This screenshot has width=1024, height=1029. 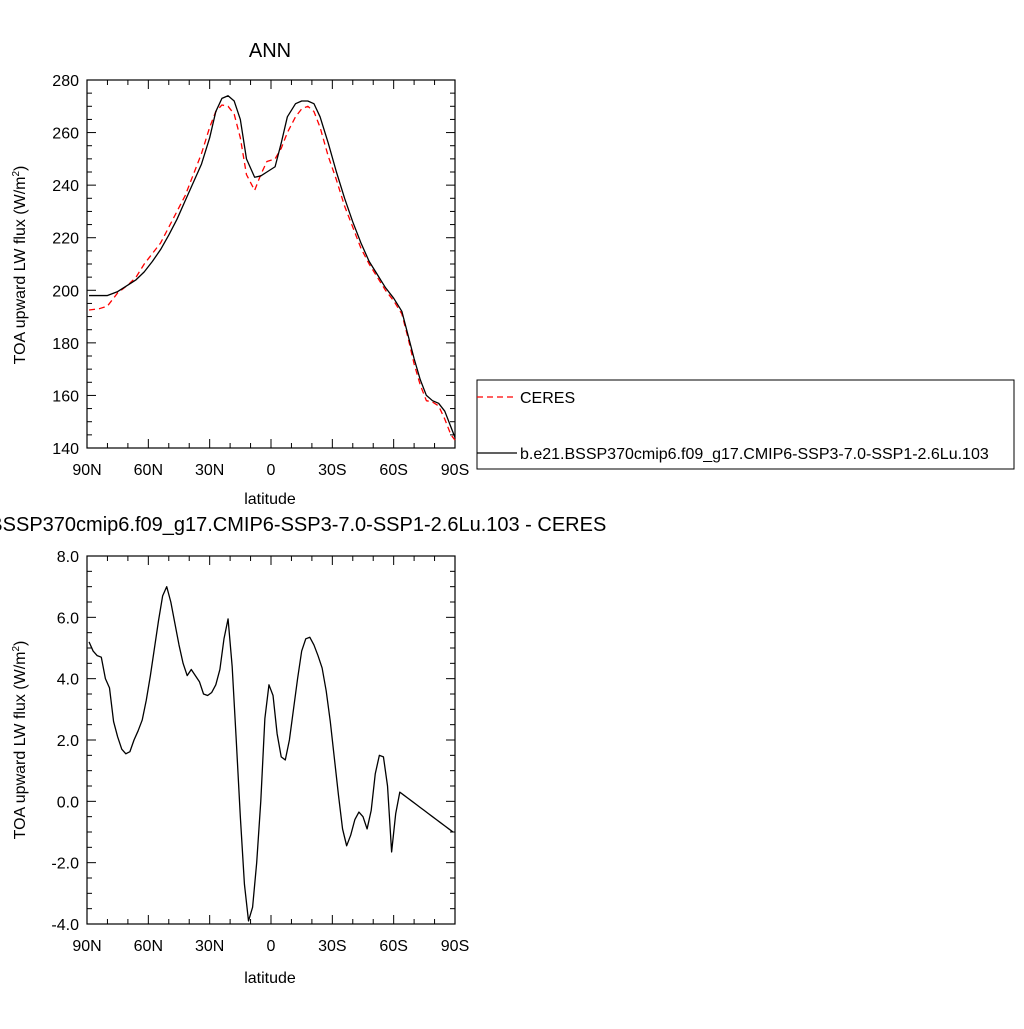 I want to click on bottom-x-tick-label: 90S, so click(x=455, y=946).